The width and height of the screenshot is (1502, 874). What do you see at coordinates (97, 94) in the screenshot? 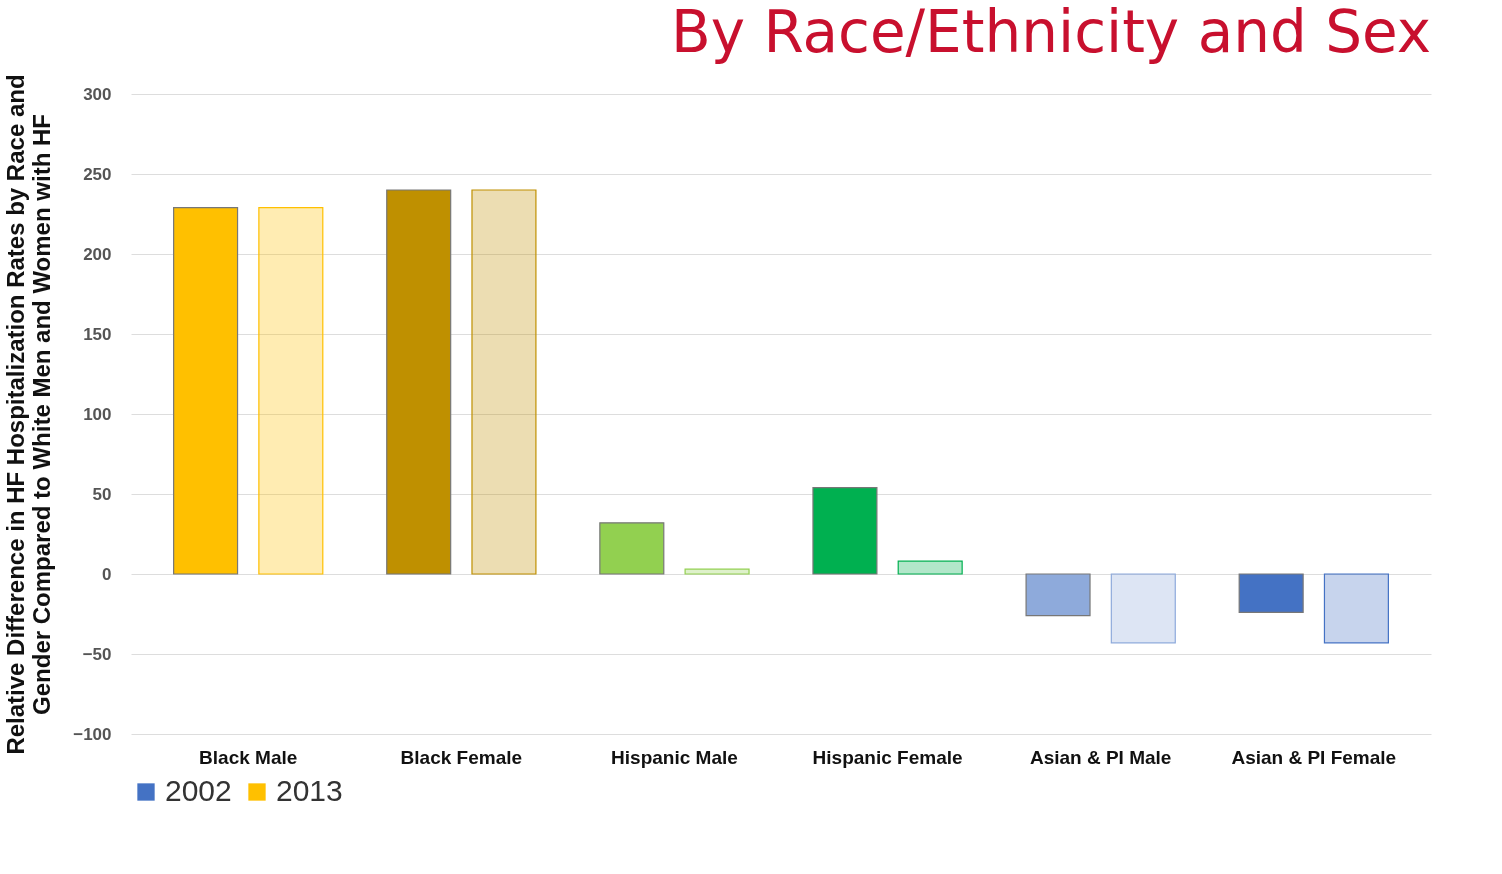
I see `y-tick-label: 300` at bounding box center [97, 94].